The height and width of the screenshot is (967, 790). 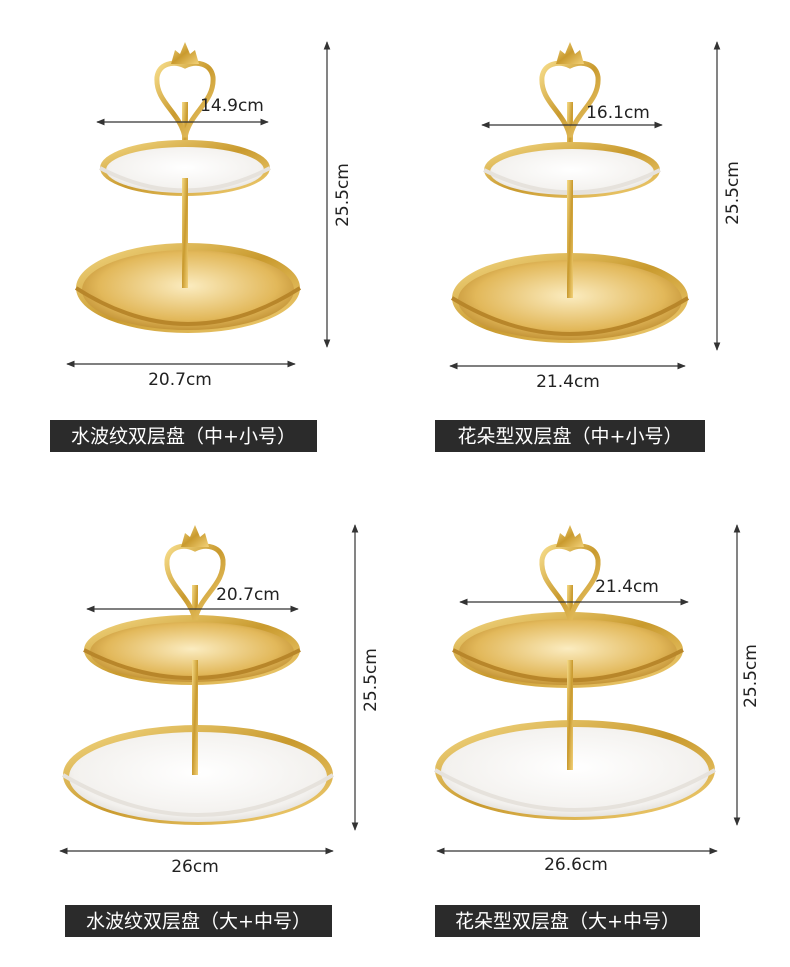 I want to click on bottom-width-label: 26cm, so click(x=195, y=867).